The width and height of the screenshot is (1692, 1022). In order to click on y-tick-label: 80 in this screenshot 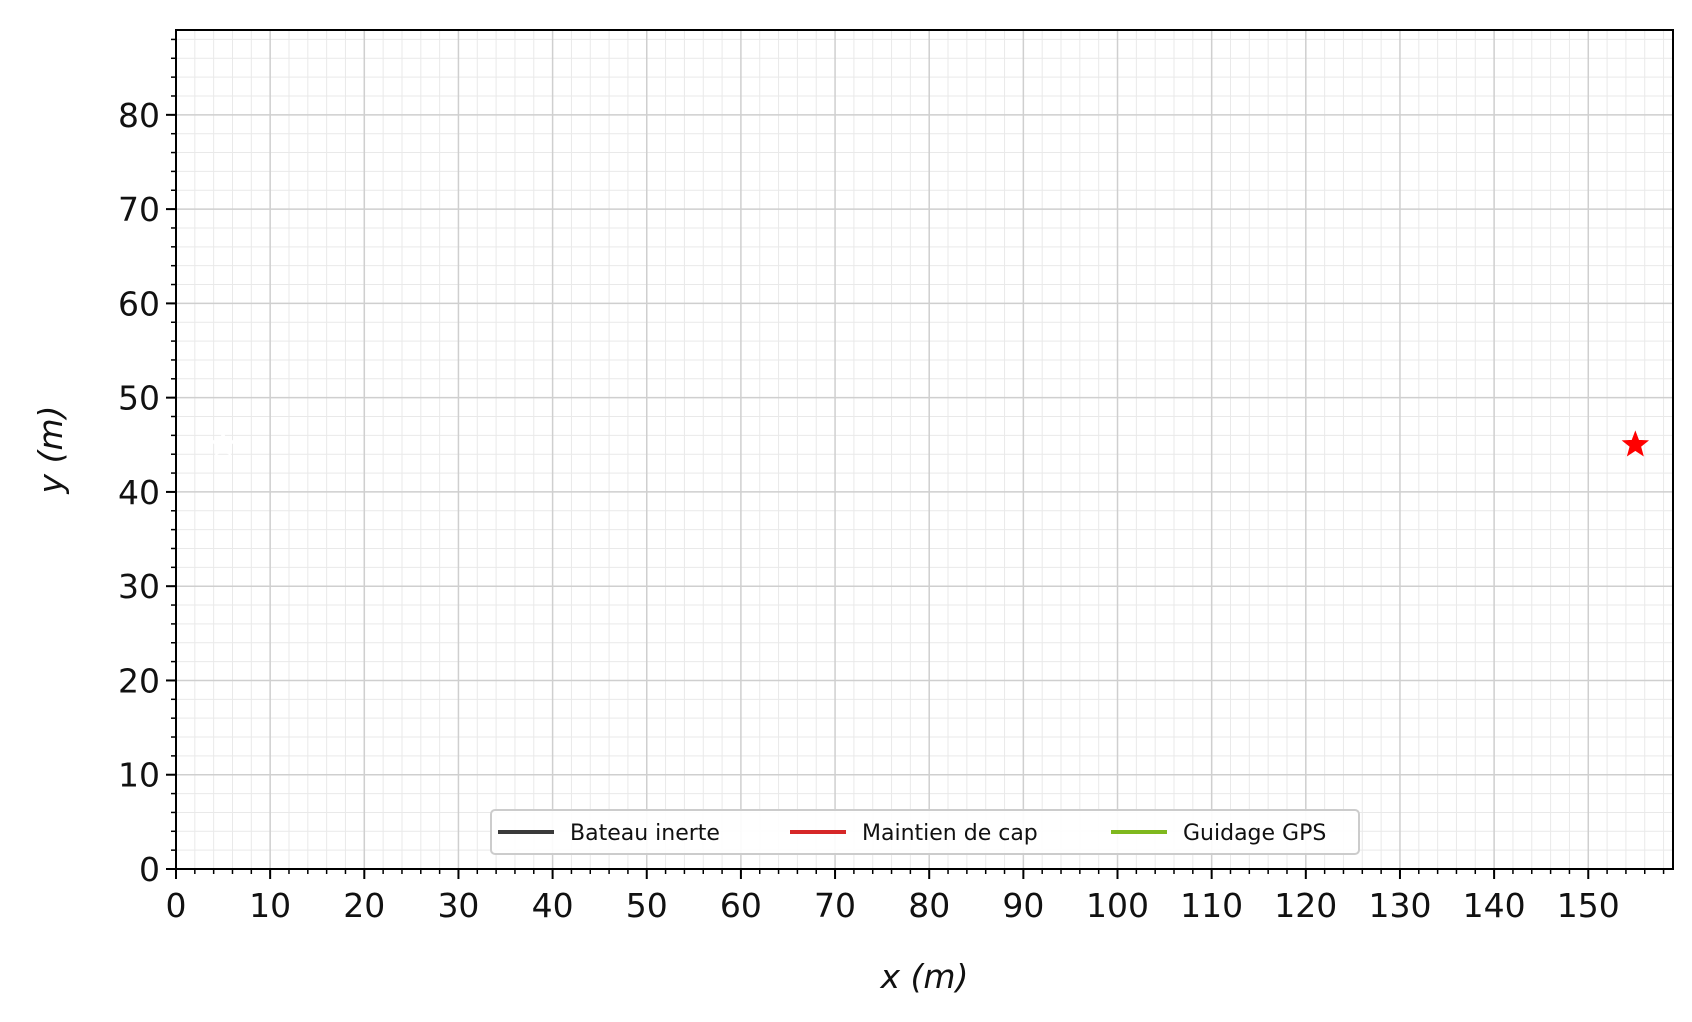, I will do `click(139, 115)`.